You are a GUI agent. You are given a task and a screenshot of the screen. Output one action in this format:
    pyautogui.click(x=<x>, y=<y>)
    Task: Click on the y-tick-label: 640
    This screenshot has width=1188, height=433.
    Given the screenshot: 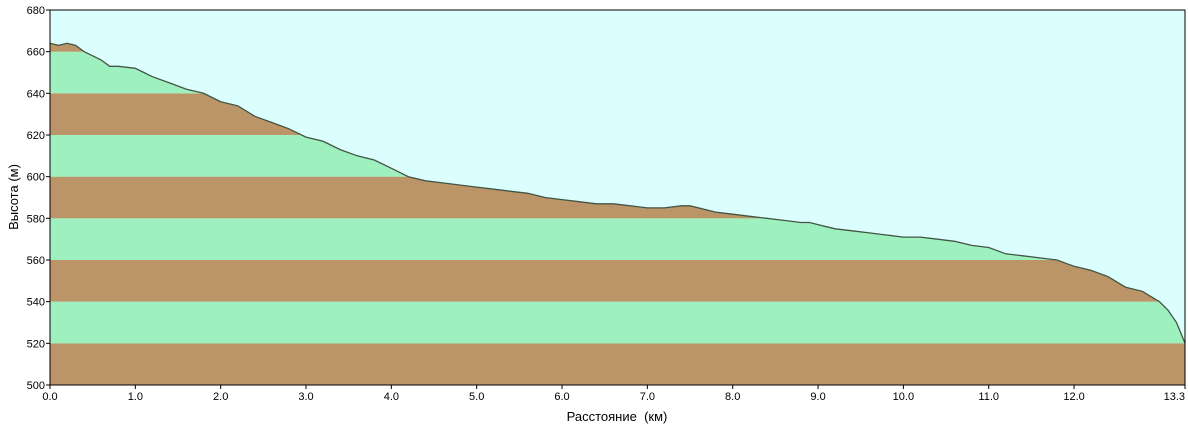 What is the action you would take?
    pyautogui.click(x=36, y=94)
    